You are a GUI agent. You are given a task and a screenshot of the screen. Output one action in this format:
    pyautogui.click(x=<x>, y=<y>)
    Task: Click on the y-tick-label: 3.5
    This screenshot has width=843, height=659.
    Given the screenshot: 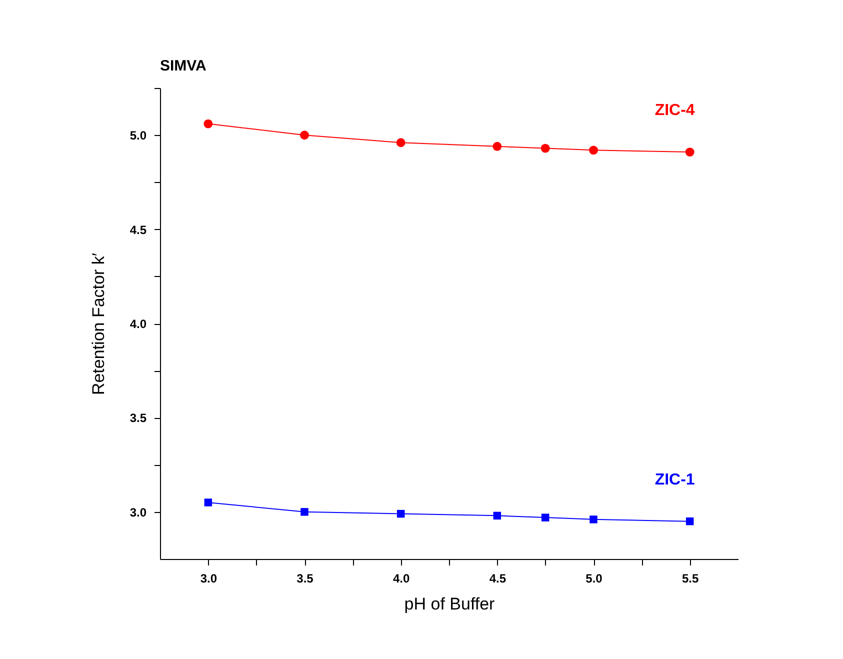 What is the action you would take?
    pyautogui.click(x=138, y=418)
    